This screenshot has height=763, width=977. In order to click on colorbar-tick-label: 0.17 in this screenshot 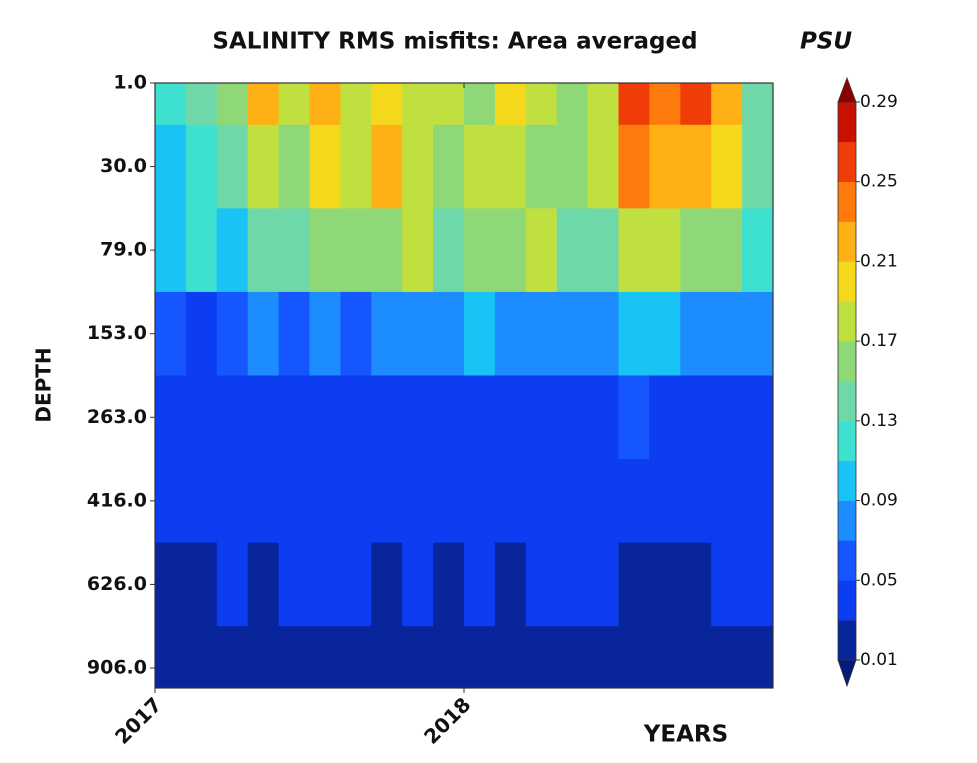, I will do `click(879, 341)`.